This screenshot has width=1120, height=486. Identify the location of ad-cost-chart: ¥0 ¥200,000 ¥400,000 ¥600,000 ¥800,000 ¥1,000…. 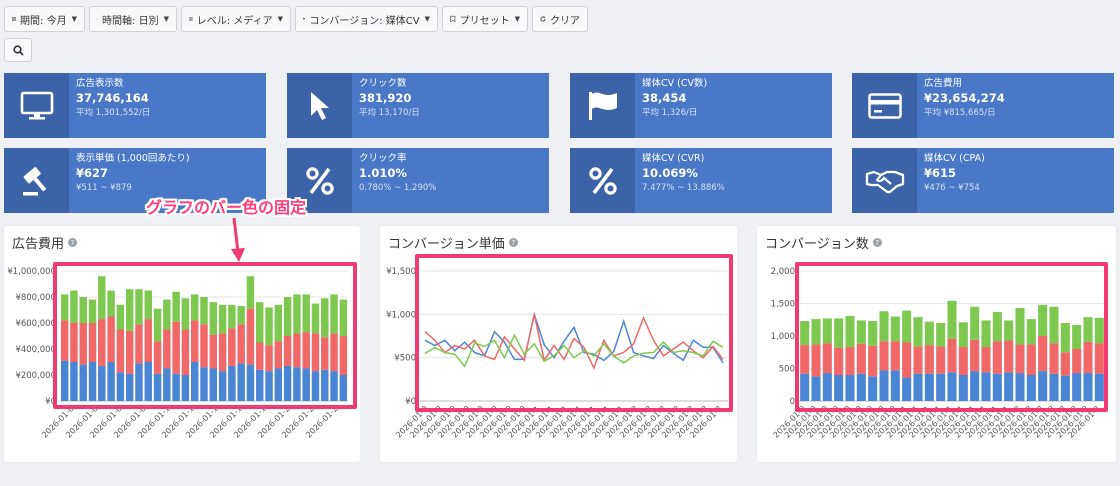
(177, 353).